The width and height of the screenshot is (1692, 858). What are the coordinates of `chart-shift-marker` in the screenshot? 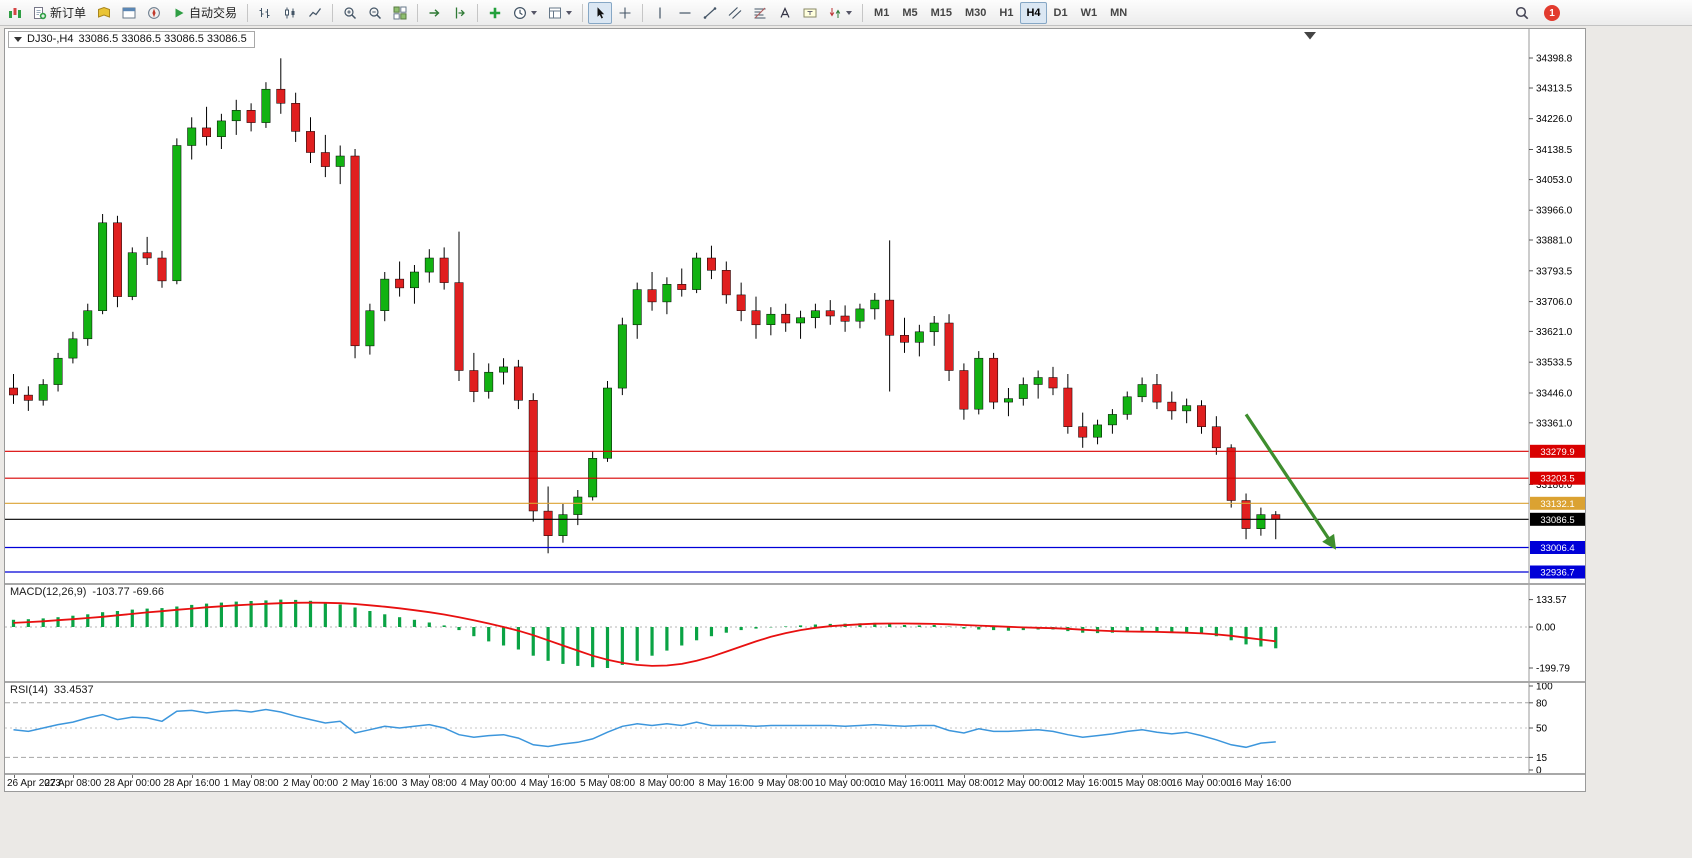 It's located at (1310, 36).